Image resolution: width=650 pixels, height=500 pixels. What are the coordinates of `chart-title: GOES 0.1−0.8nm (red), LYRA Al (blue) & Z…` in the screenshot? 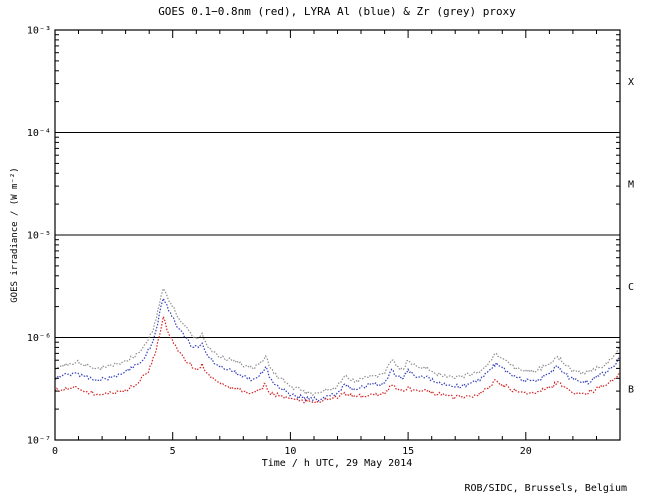 It's located at (337, 11).